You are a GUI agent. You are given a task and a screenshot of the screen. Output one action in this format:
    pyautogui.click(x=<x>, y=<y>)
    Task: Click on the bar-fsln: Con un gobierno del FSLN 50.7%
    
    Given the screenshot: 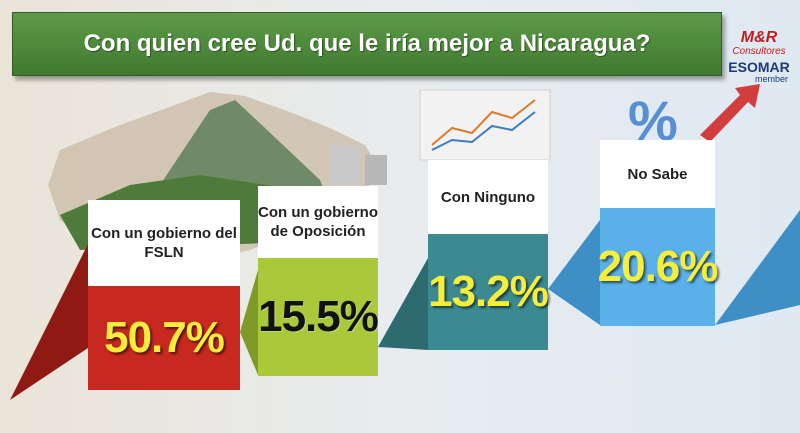 What is the action you would take?
    pyautogui.click(x=164, y=295)
    